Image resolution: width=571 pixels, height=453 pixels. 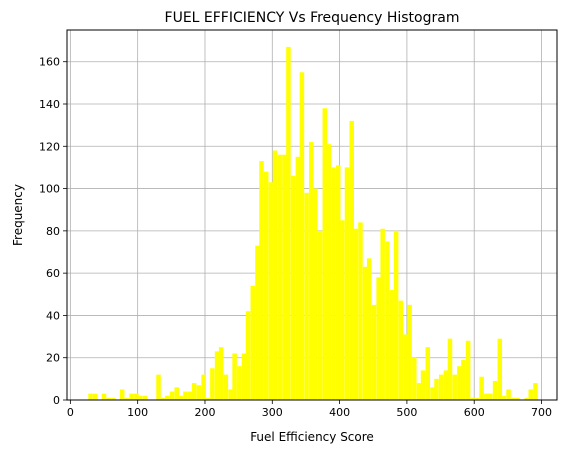 I want to click on y-axis-ticks: 0 20 40 60 80 100 120 140 160, so click(x=53, y=231).